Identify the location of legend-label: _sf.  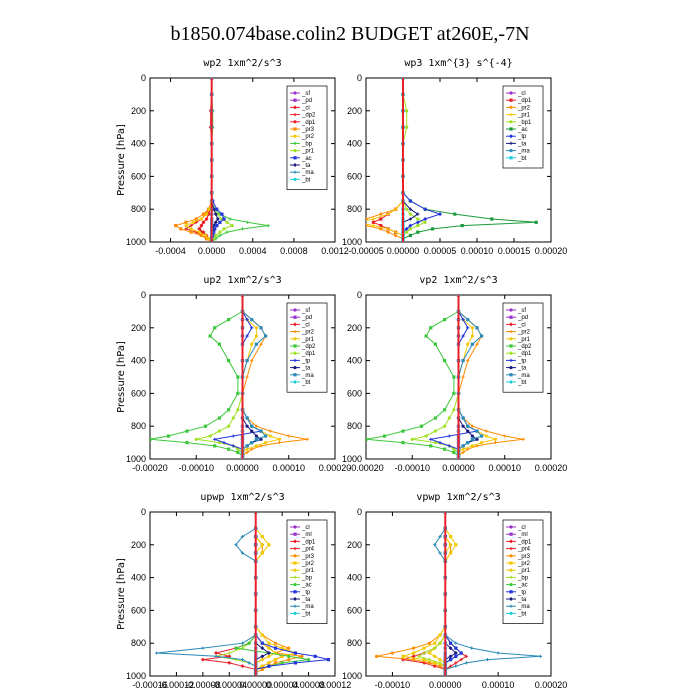
(305, 94).